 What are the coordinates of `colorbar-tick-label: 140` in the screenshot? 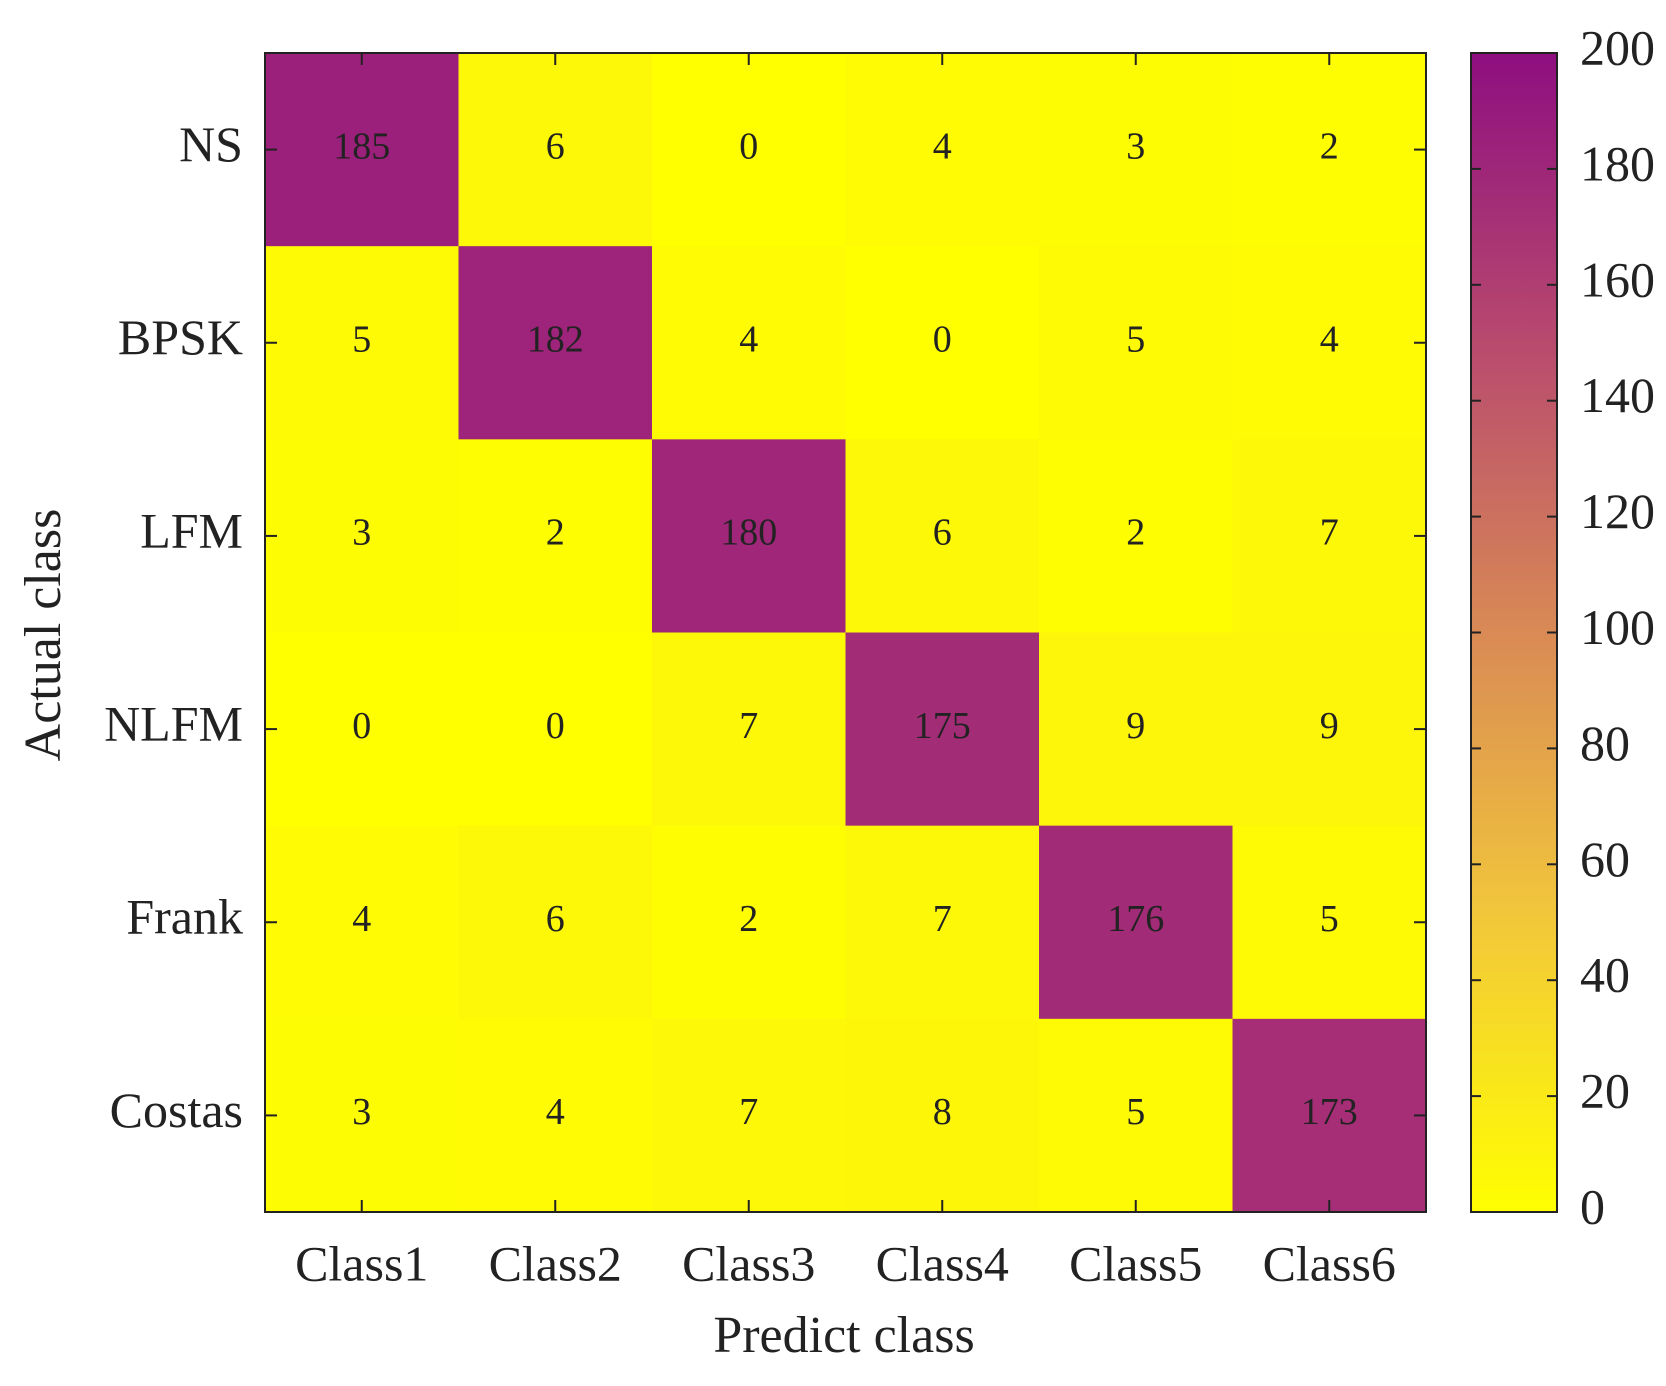 It's located at (1617, 395).